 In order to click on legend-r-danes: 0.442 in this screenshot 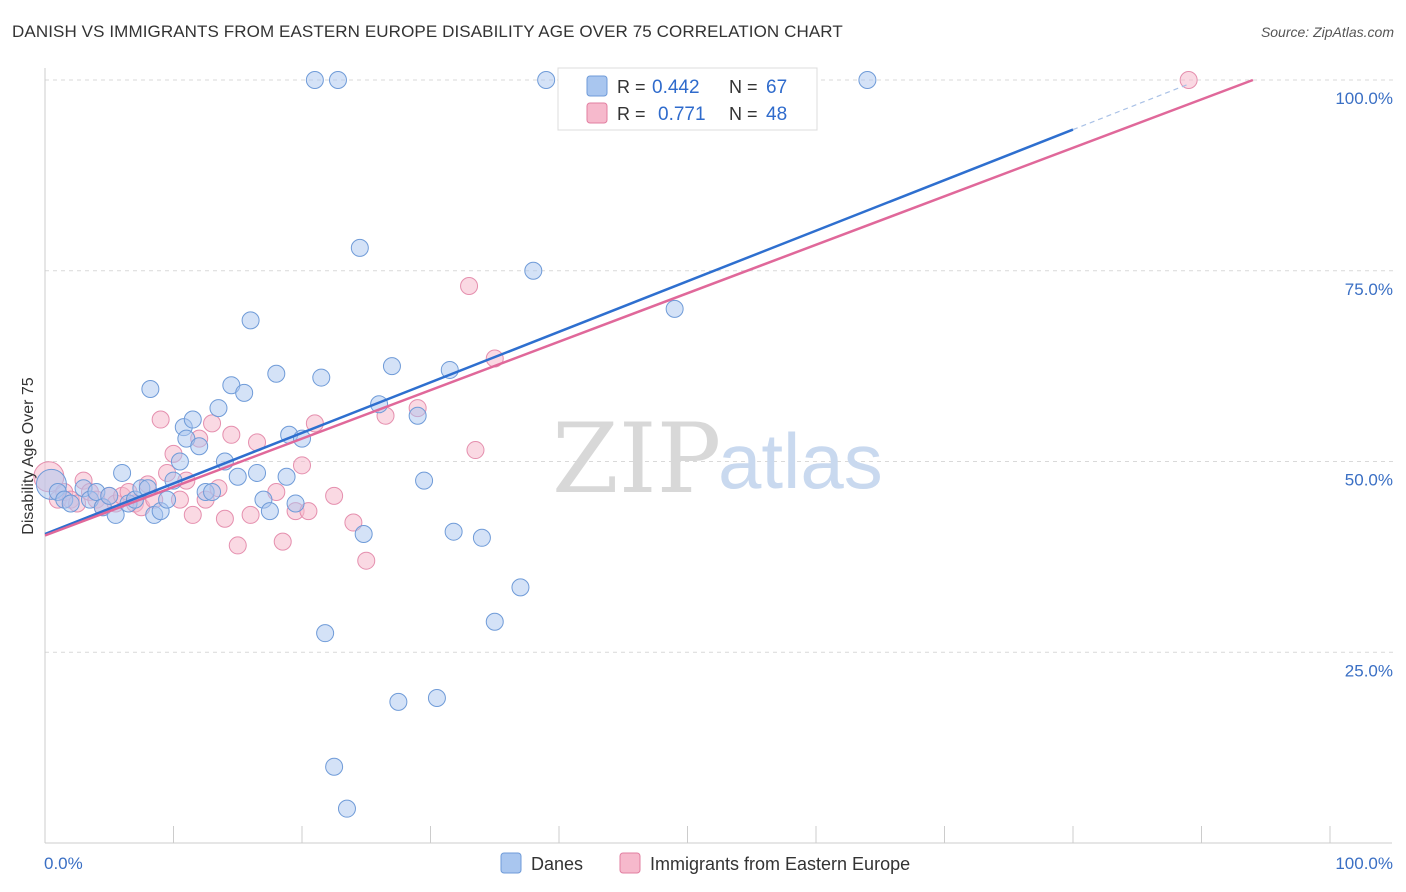, I will do `click(676, 87)`.